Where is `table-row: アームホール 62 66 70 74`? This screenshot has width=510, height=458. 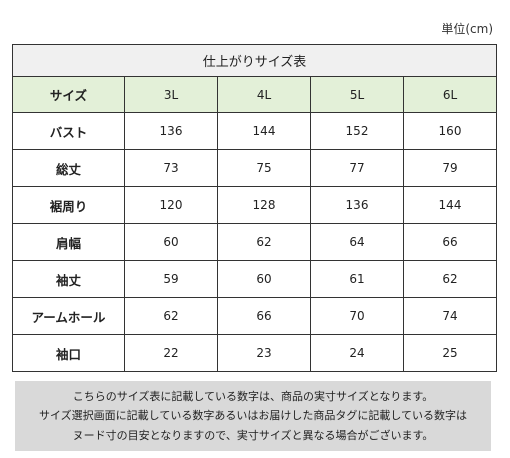 table-row: アームホール 62 66 70 74 is located at coordinates (254, 316).